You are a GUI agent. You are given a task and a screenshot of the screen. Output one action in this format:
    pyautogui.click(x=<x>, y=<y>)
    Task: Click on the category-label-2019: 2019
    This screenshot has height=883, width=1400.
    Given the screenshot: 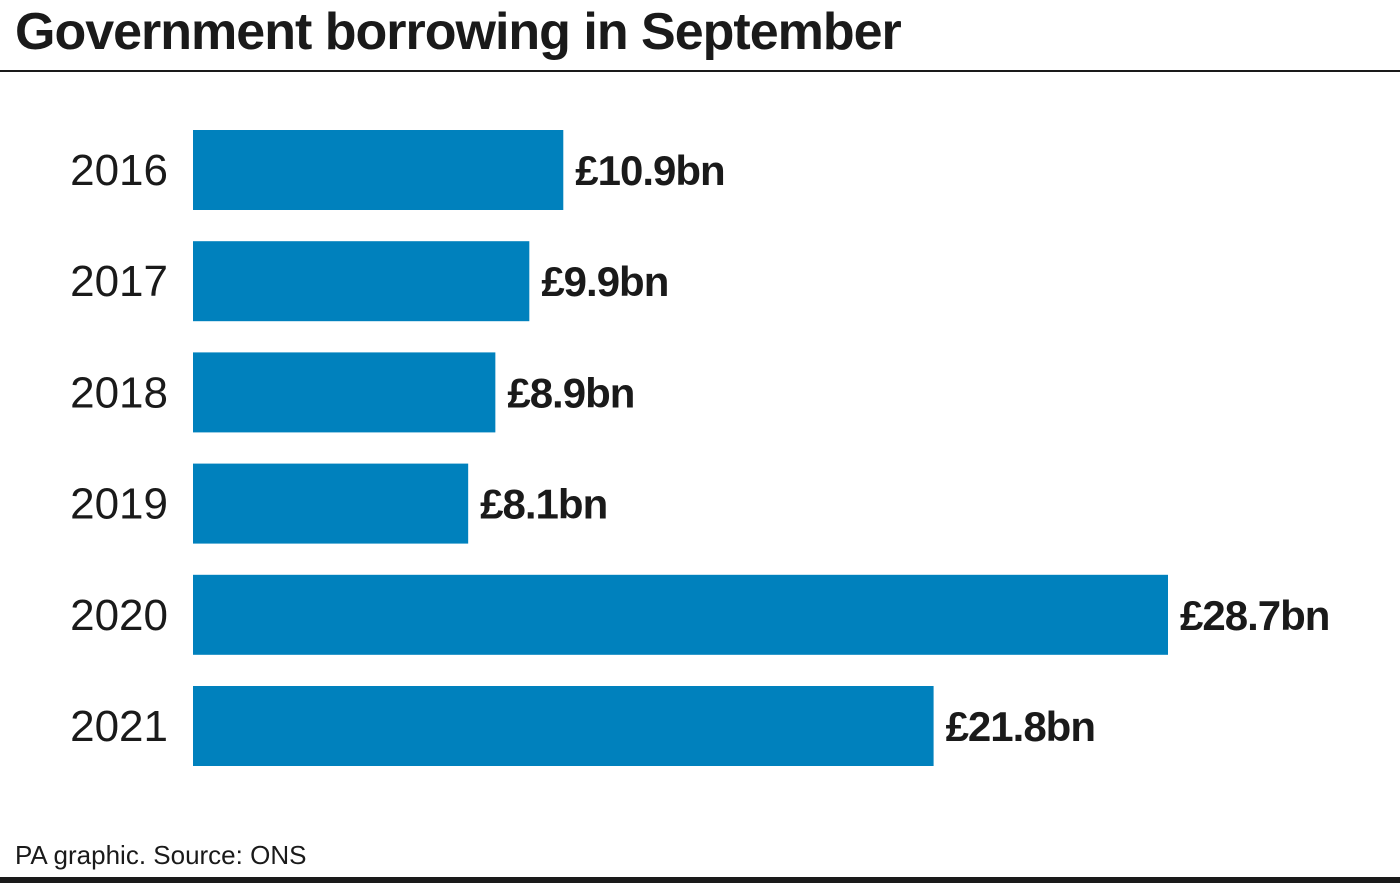 What is the action you would take?
    pyautogui.click(x=119, y=504)
    